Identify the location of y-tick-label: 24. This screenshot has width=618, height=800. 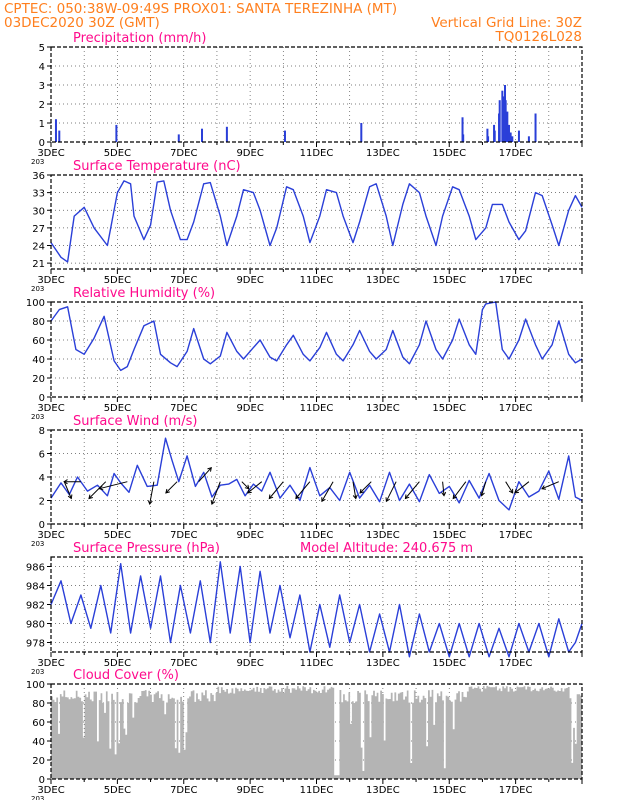
(38, 247).